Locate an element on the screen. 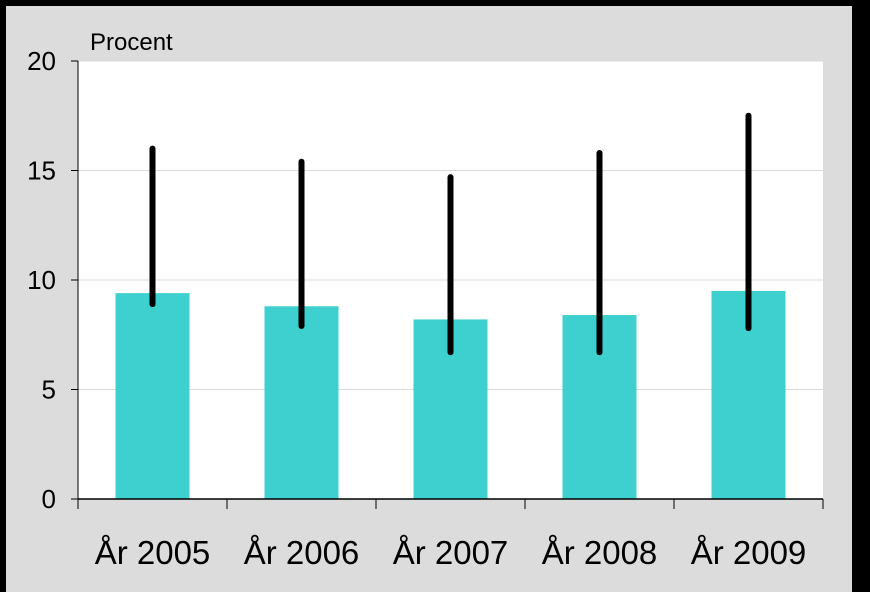 This screenshot has height=592, width=870. y-tick-label: 0 is located at coordinates (49, 499).